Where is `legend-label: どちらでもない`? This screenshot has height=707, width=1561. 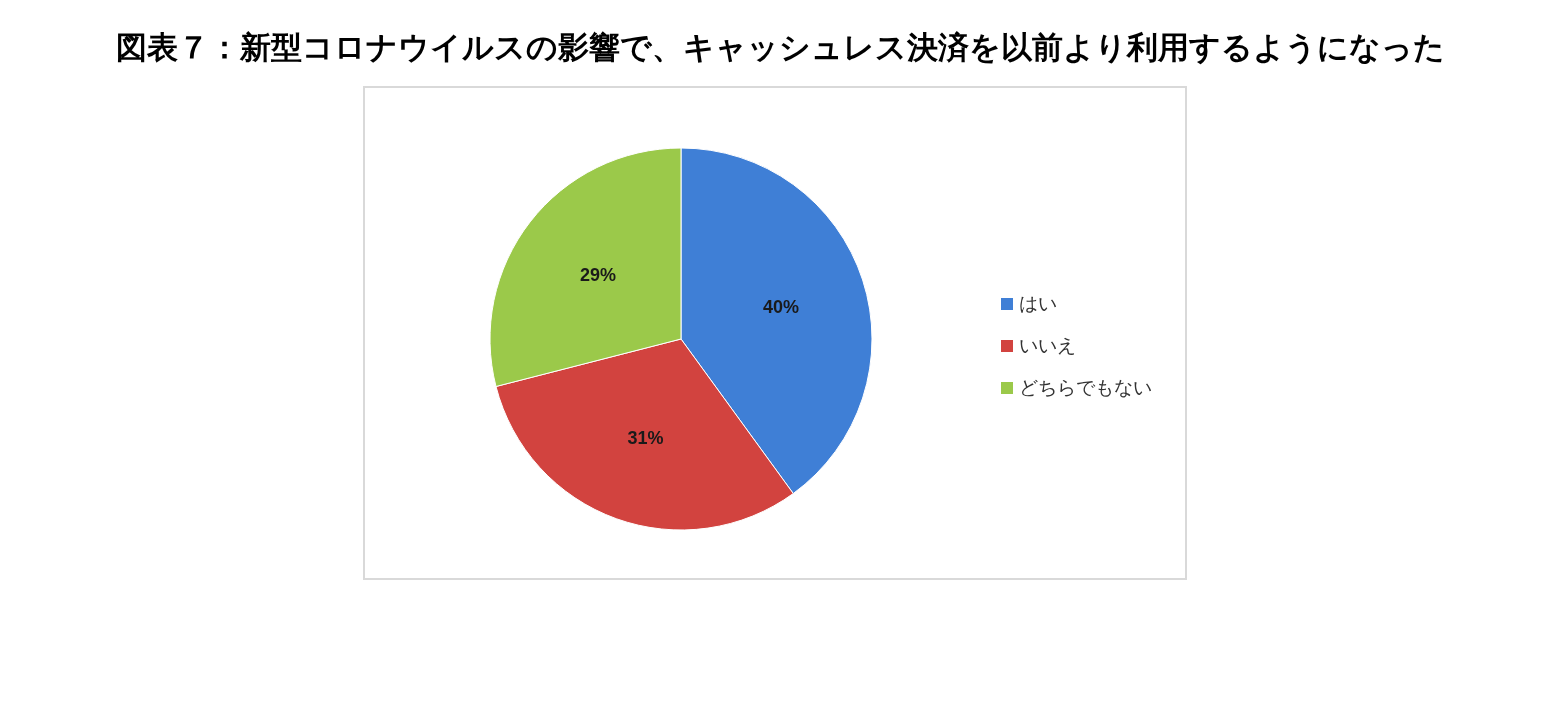
legend-label: どちらでもない is located at coordinates (1085, 388).